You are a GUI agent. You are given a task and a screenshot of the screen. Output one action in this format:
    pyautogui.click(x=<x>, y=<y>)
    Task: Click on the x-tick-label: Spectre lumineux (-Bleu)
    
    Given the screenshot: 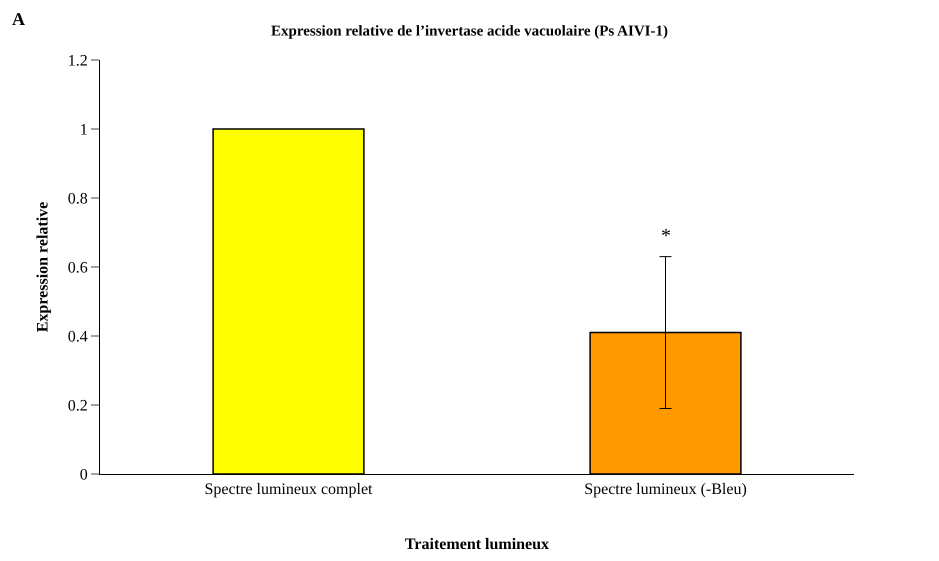 What is the action you would take?
    pyautogui.click(x=665, y=489)
    